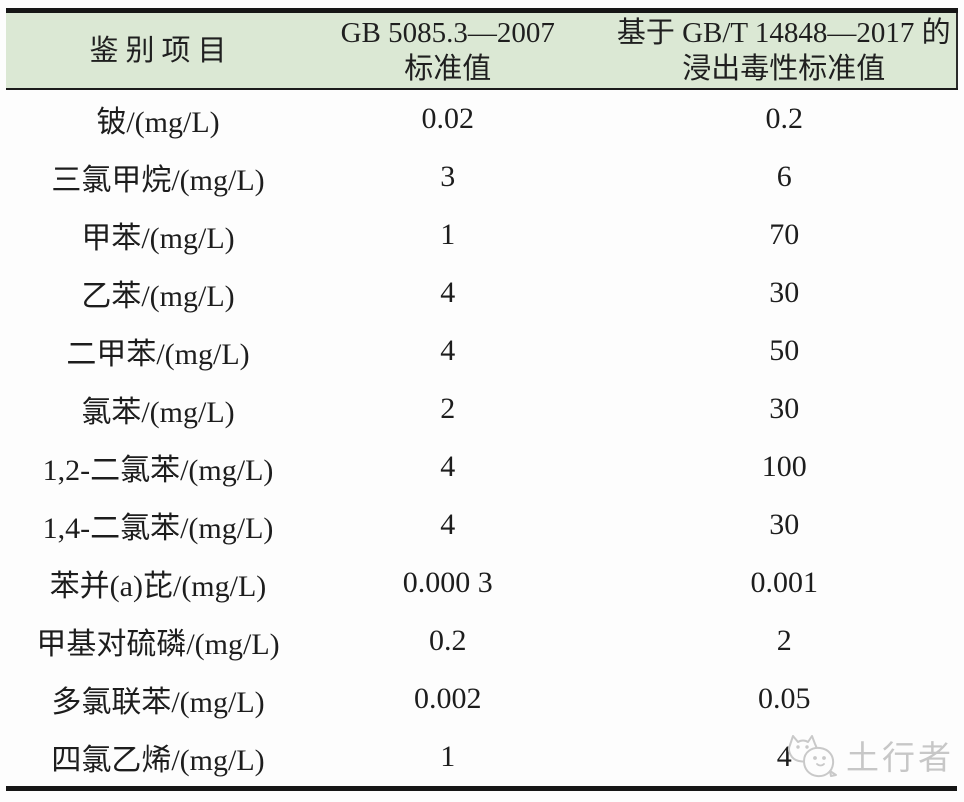  What do you see at coordinates (771, 50) in the screenshot?
I see `col-header-gbt14848: 基于 GB/T 14848—2017 的 浸出毒性标准值` at bounding box center [771, 50].